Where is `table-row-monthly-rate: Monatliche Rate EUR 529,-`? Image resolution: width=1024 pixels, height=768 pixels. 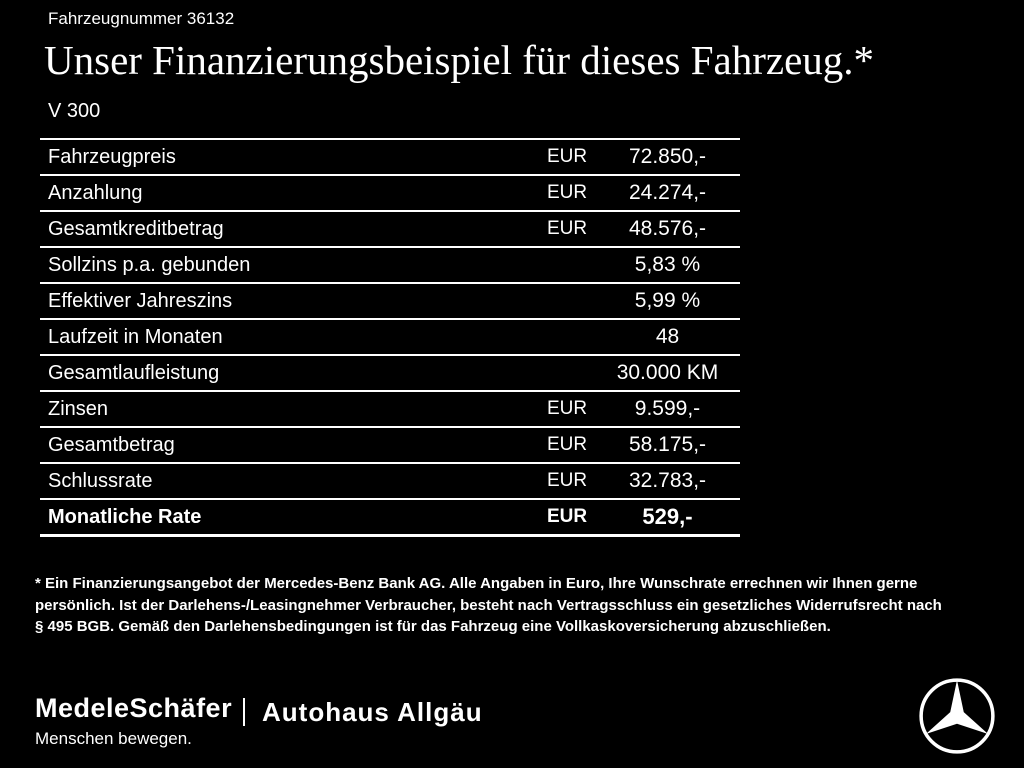 table-row-monthly-rate: Monatliche Rate EUR 529,- is located at coordinates (390, 516).